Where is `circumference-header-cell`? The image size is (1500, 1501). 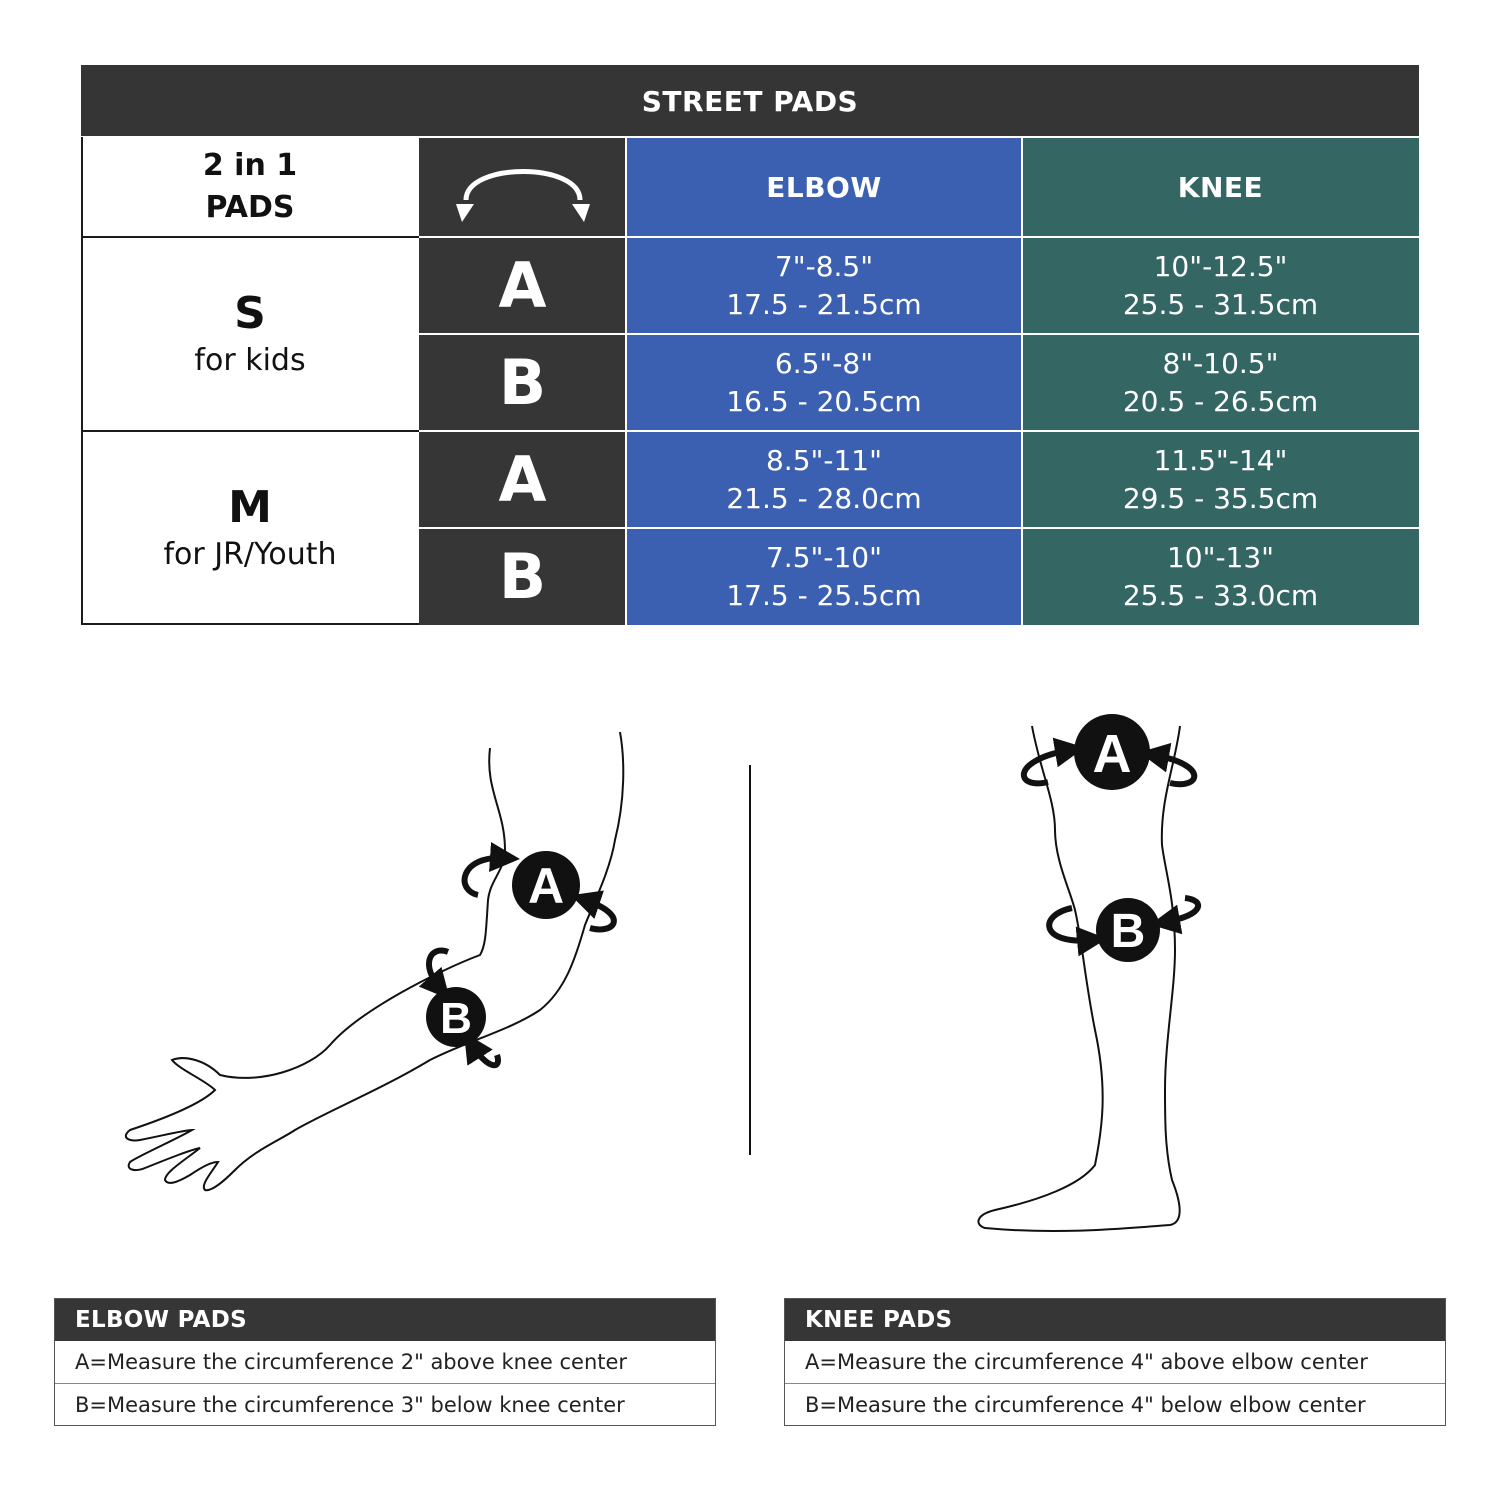
circumference-header-cell is located at coordinates (522, 187).